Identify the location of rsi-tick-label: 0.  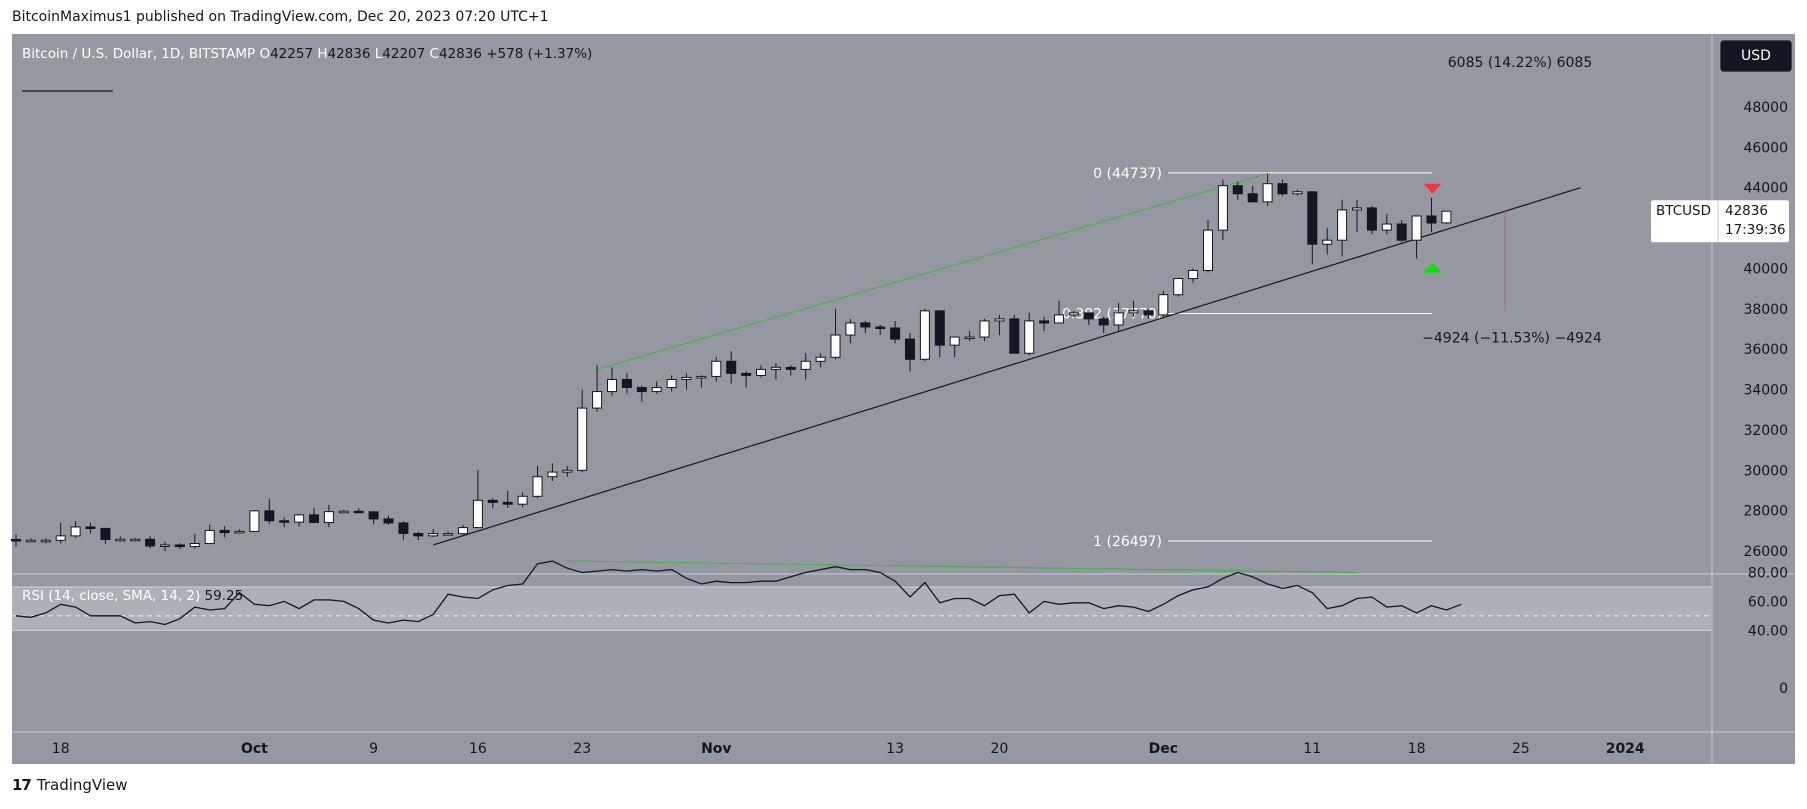
(1783, 689).